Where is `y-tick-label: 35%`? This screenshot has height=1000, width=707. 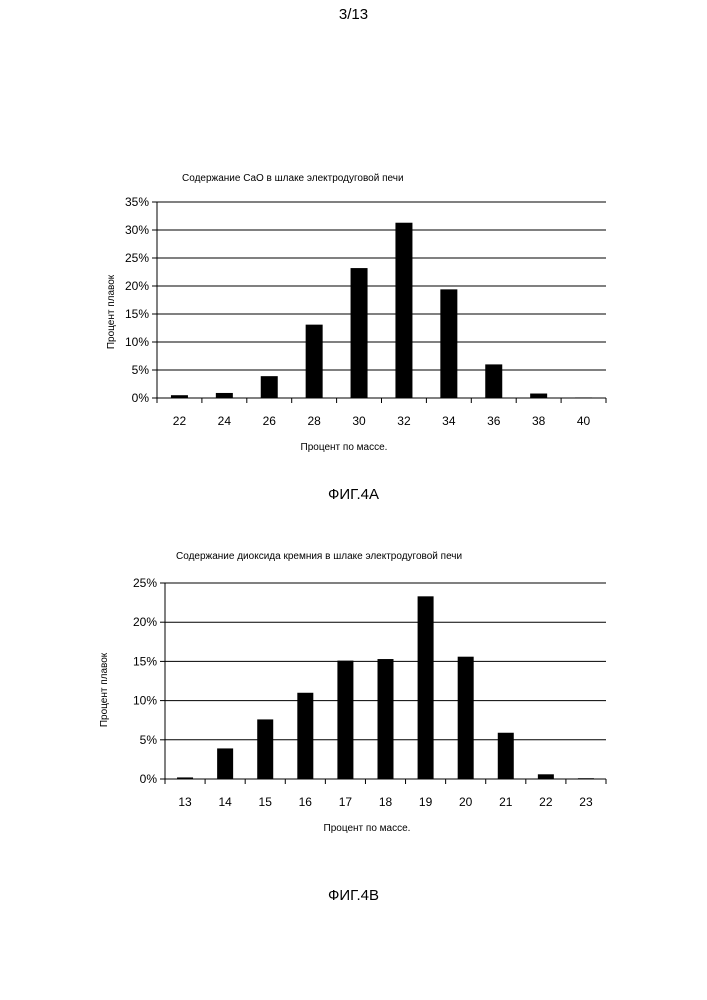 y-tick-label: 35% is located at coordinates (137, 202).